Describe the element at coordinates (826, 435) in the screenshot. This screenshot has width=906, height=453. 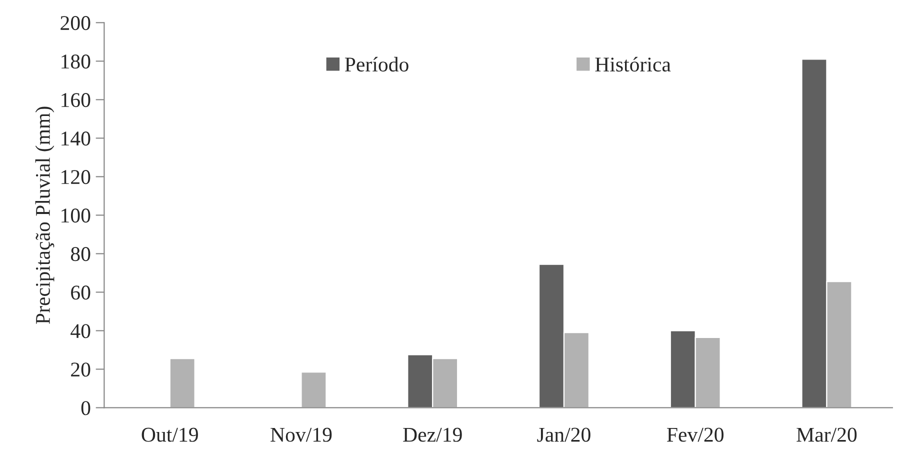
I see `x-tick-label: Mar/20` at that location.